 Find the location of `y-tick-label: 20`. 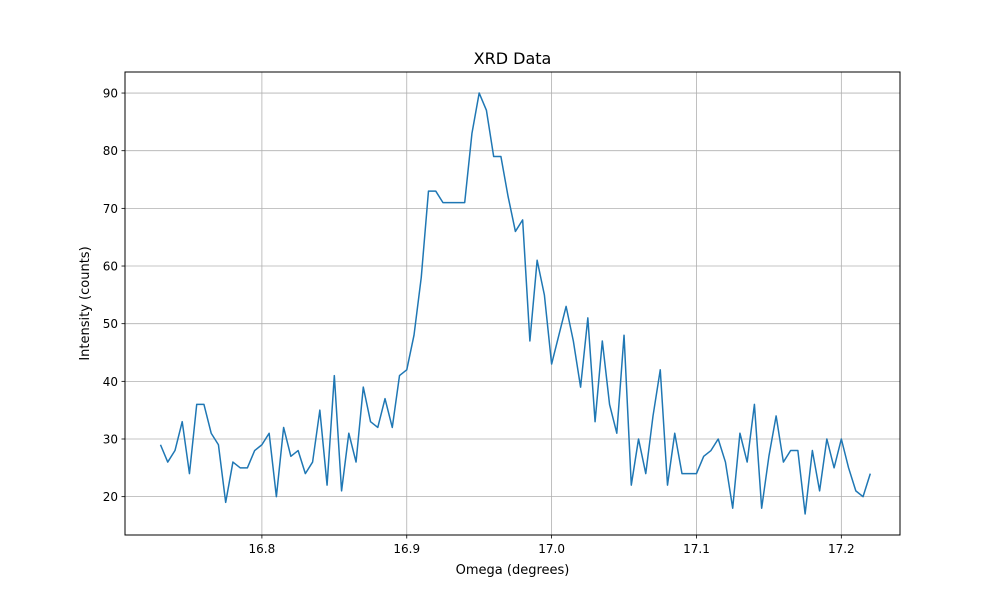

y-tick-label: 20 is located at coordinates (110, 497).